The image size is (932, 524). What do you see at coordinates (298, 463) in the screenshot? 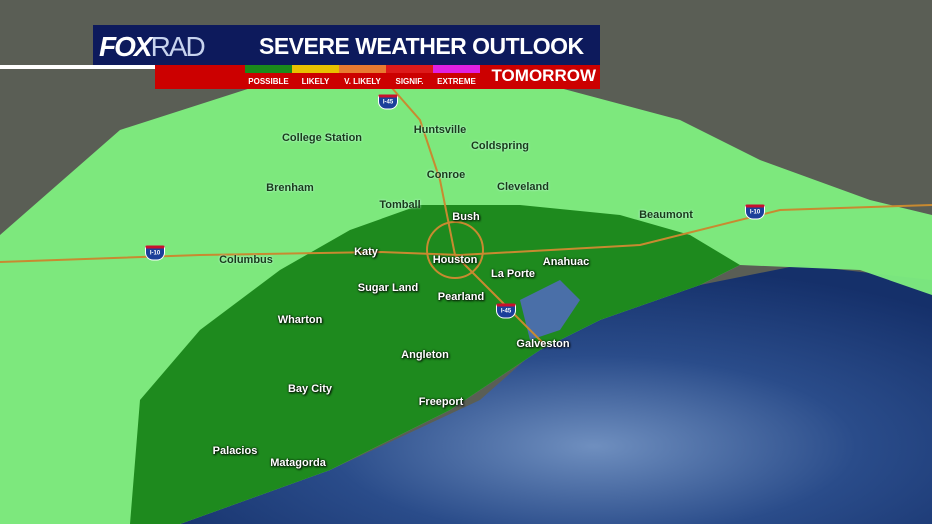
I see `city-label: Matagorda` at bounding box center [298, 463].